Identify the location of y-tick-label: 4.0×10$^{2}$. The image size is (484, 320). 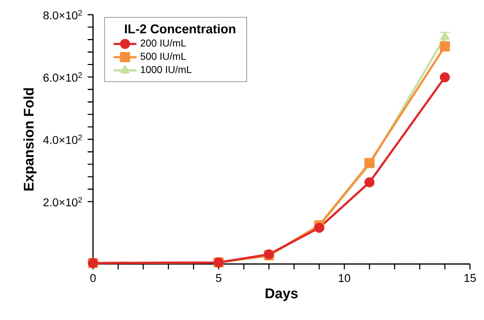
(62, 139).